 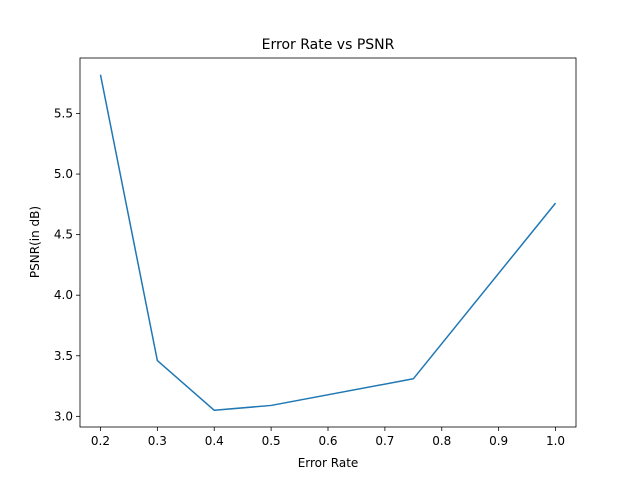 I want to click on y-tick-label: 3.0, so click(x=63, y=416).